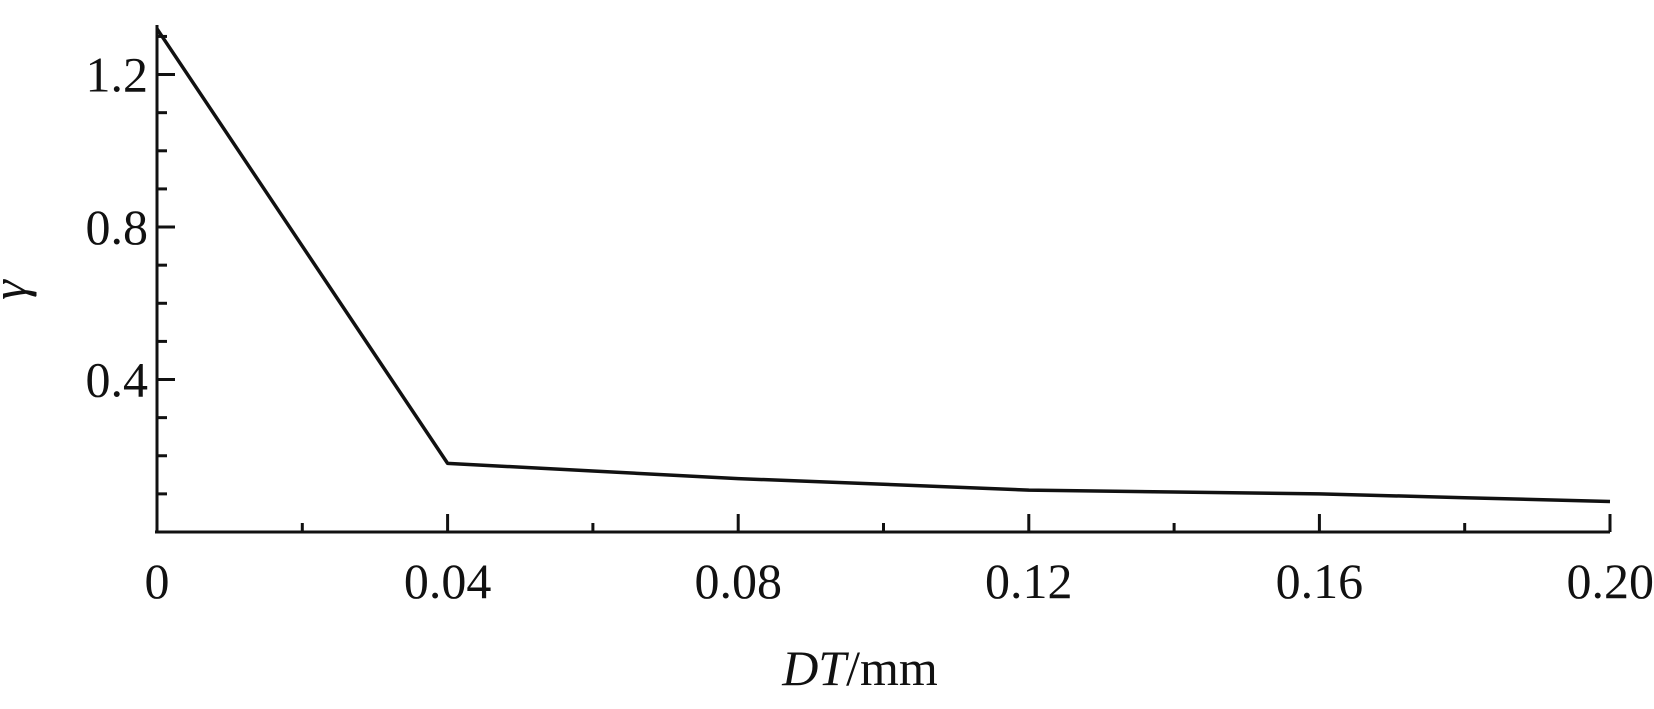  I want to click on y-tick-label: 0.4, so click(117, 380).